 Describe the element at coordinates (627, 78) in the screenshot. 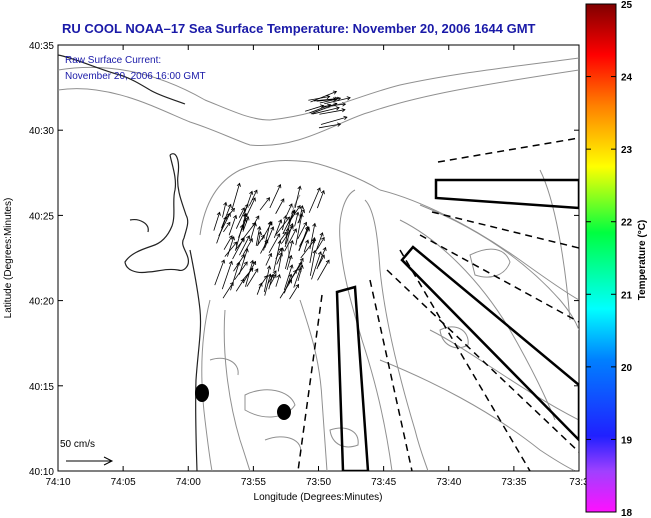

I see `colorbar-tick-label: 24` at that location.